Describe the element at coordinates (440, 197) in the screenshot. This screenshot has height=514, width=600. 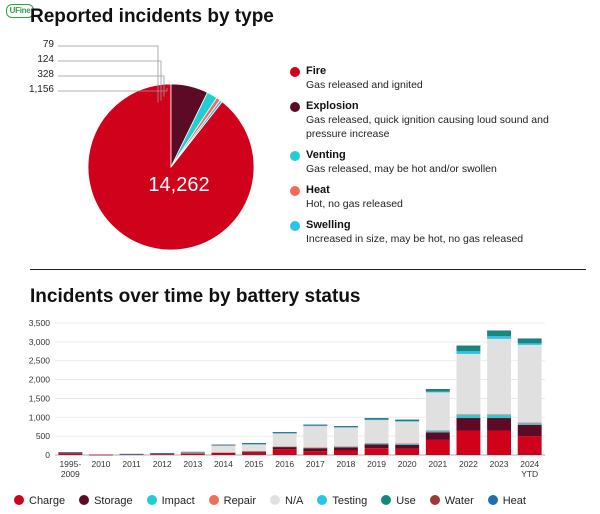
I see `pie-legend-item-heat: Heat Hot, no gas released` at that location.